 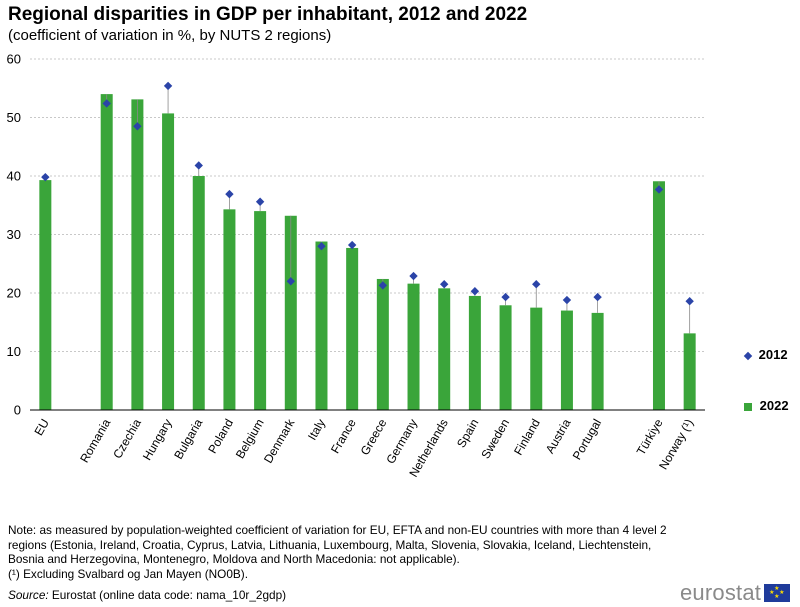 What do you see at coordinates (14, 293) in the screenshot?
I see `y-tick-label: 20` at bounding box center [14, 293].